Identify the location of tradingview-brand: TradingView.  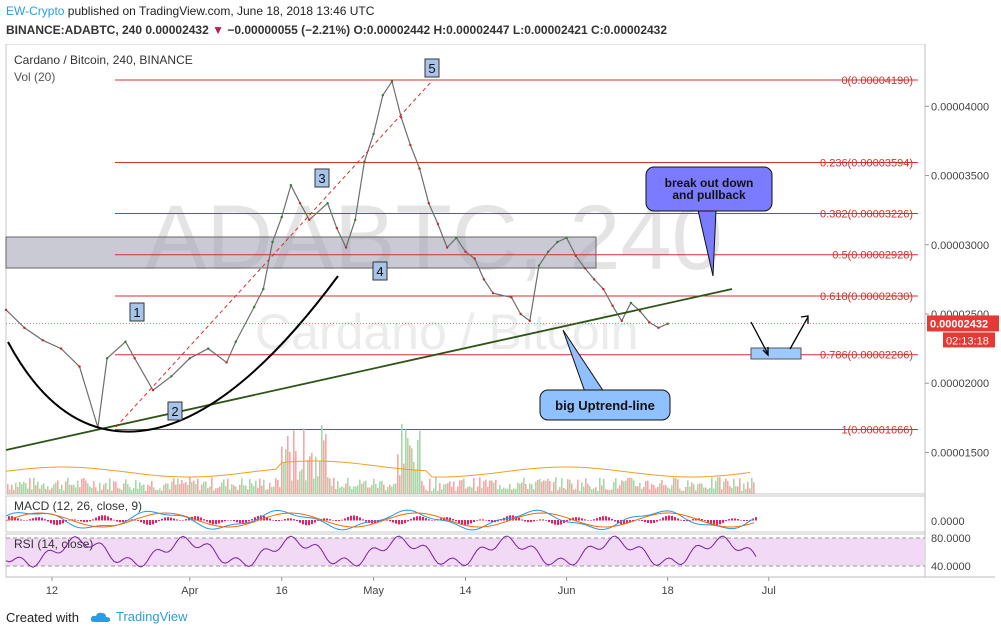
(152, 616).